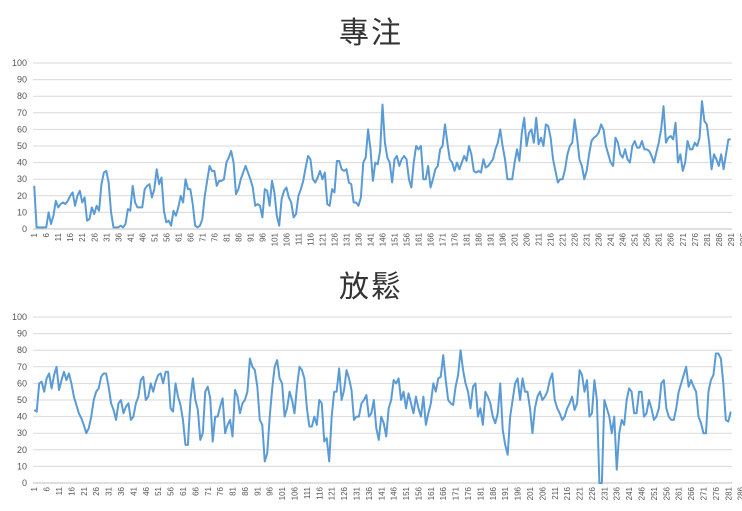 The height and width of the screenshot is (511, 742). What do you see at coordinates (642, 493) in the screenshot?
I see `x-tick-label: 246` at bounding box center [642, 493].